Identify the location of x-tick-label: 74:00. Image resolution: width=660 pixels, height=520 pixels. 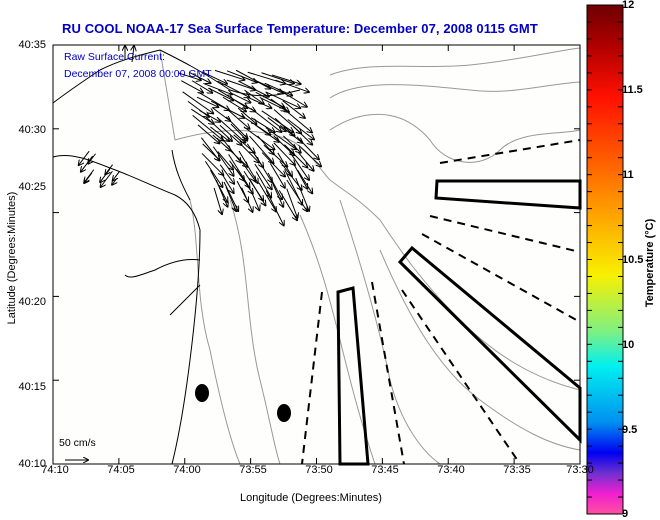
(187, 470).